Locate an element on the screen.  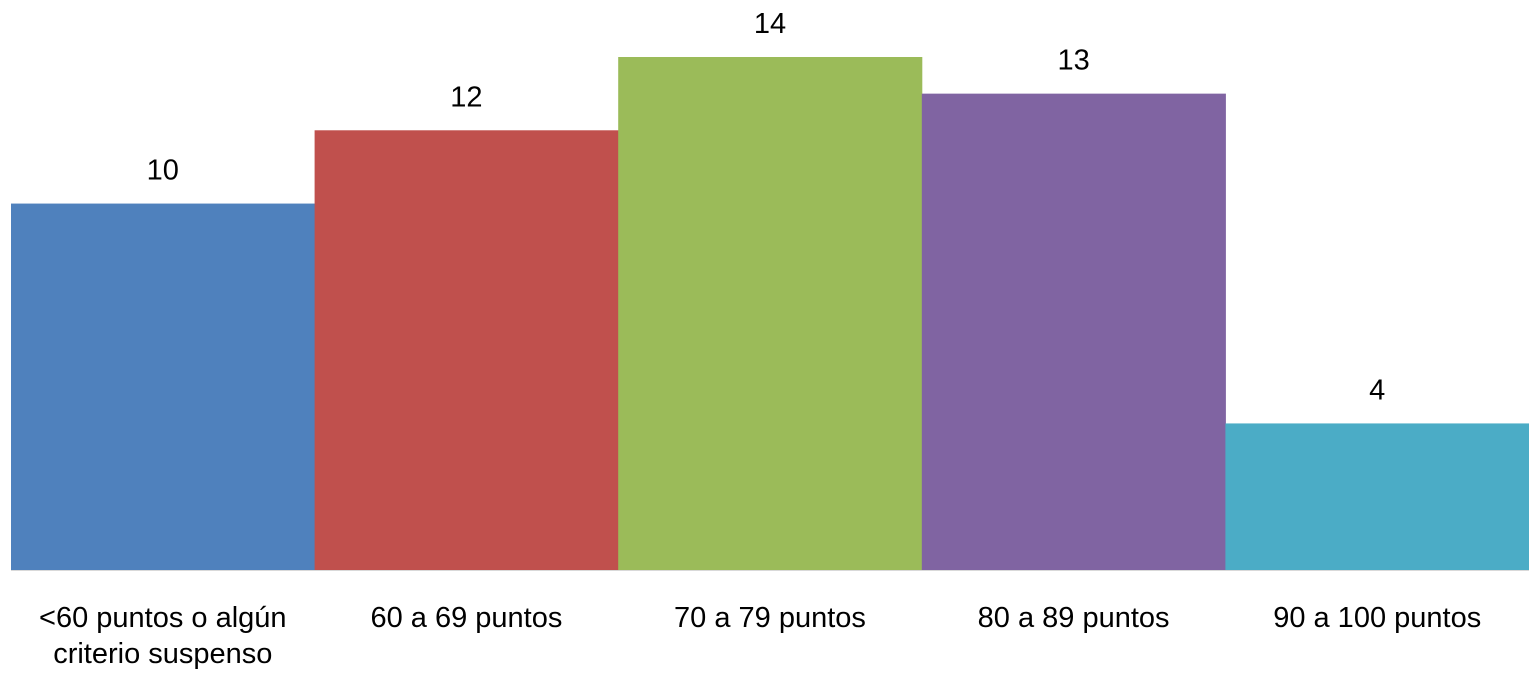
category-label-2: 60 a 69 puntos is located at coordinates (466, 618).